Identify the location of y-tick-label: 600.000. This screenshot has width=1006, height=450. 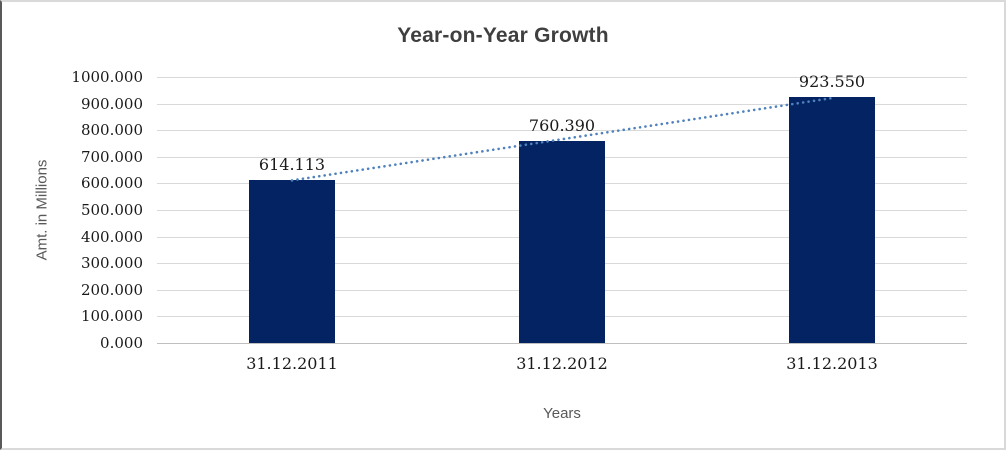
(111, 183).